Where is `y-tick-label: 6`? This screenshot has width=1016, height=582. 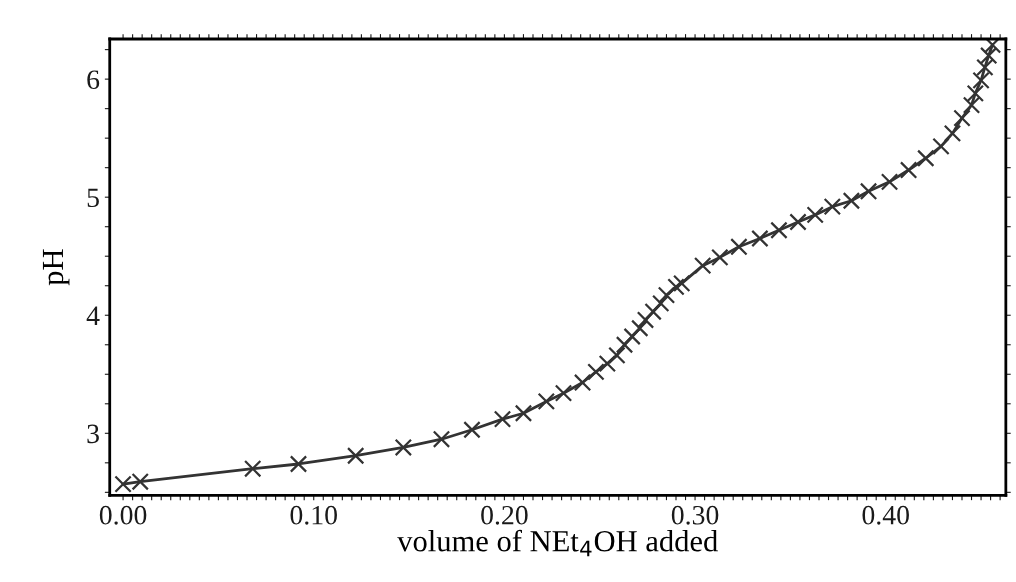
y-tick-label: 6 is located at coordinates (93, 80).